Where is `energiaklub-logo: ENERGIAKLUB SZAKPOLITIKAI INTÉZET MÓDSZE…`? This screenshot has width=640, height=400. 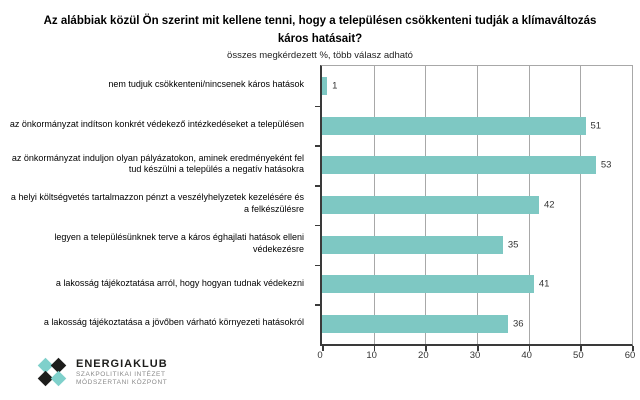
energiaklub-logo: ENERGIAKLUB SZAKPOLITIKAI INTÉZET MÓDSZE… is located at coordinates (102, 372).